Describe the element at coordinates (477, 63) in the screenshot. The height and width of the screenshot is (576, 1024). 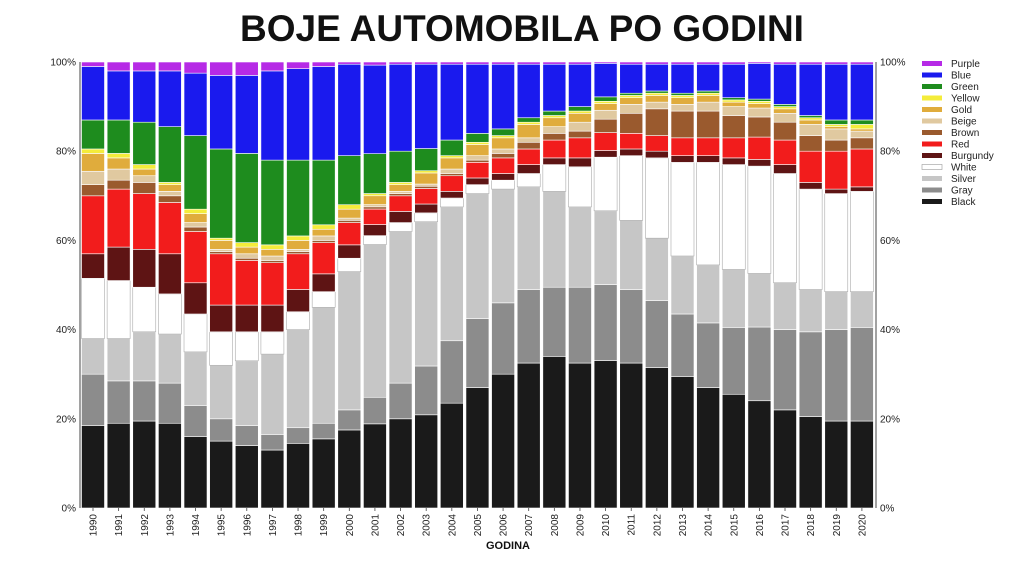
I see `bar-segment-purple-2005` at that location.